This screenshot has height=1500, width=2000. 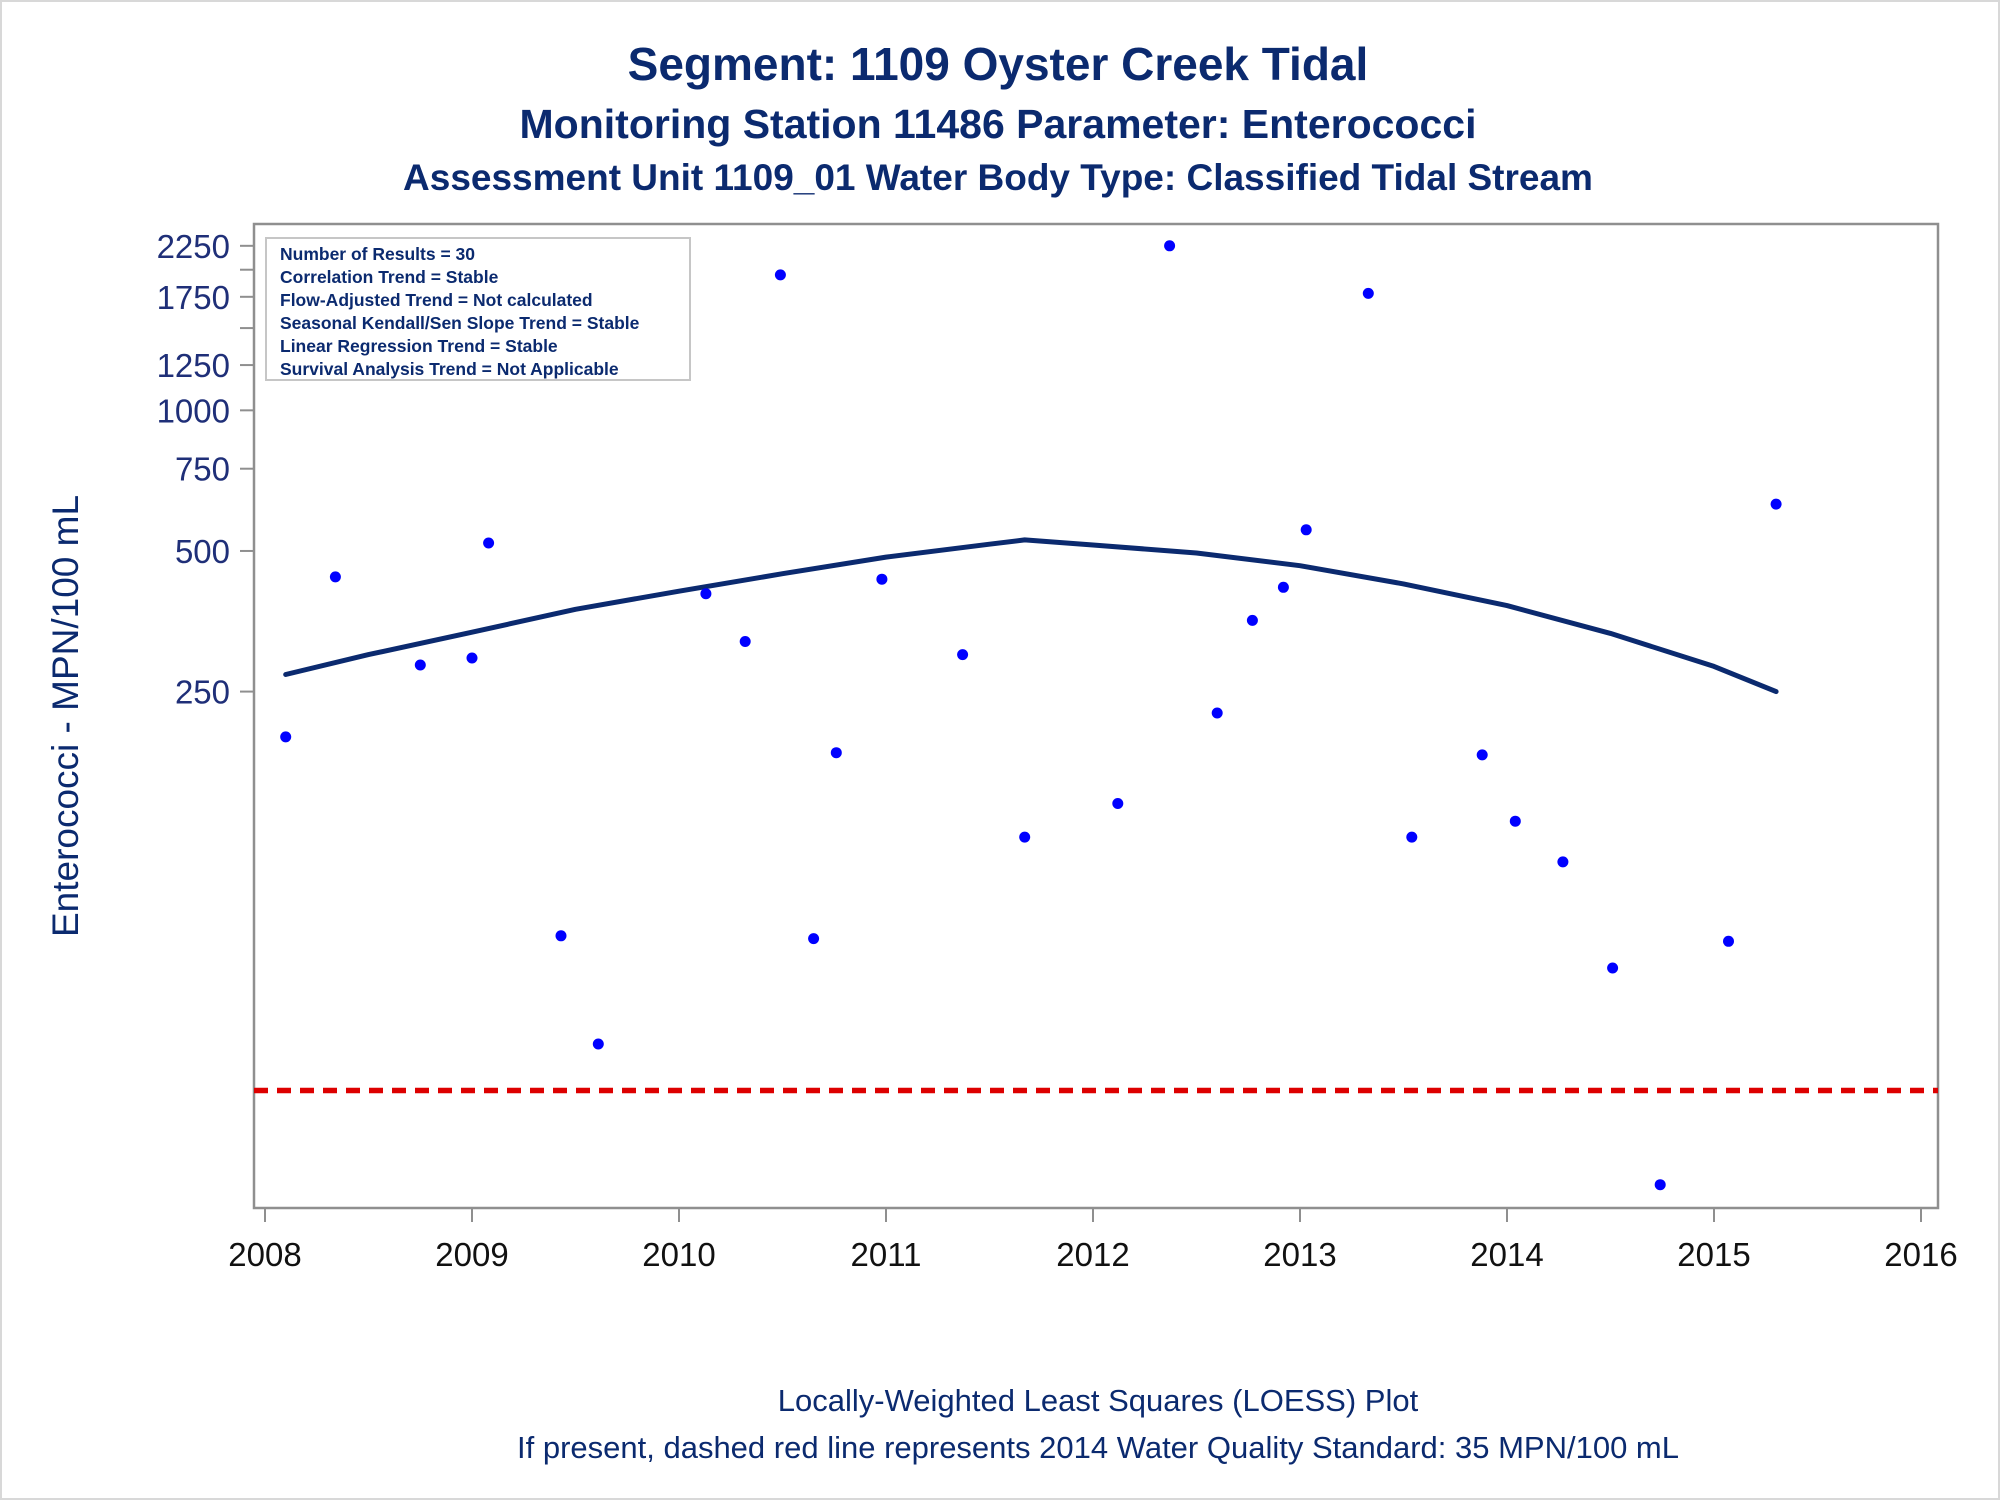 I want to click on stats-line-linear-regression: Linear Regression Trend = Stable, so click(x=419, y=346).